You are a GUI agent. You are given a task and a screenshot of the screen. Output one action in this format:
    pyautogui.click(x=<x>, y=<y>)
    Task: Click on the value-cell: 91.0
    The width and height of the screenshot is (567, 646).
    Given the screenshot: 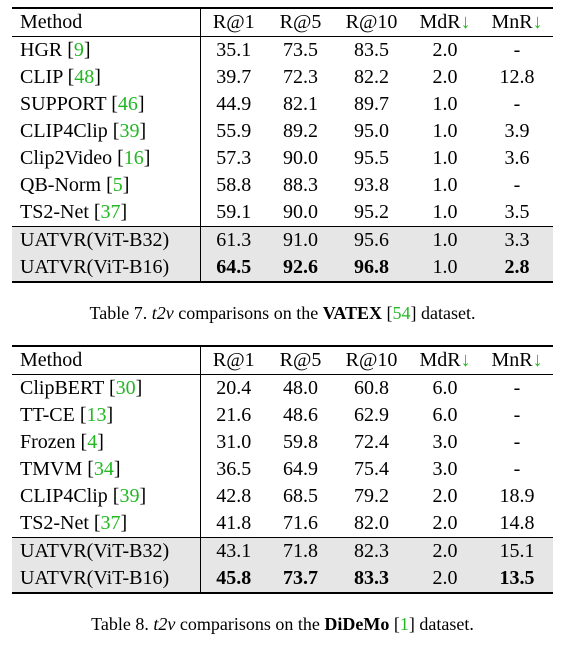 What is the action you would take?
    pyautogui.click(x=300, y=240)
    